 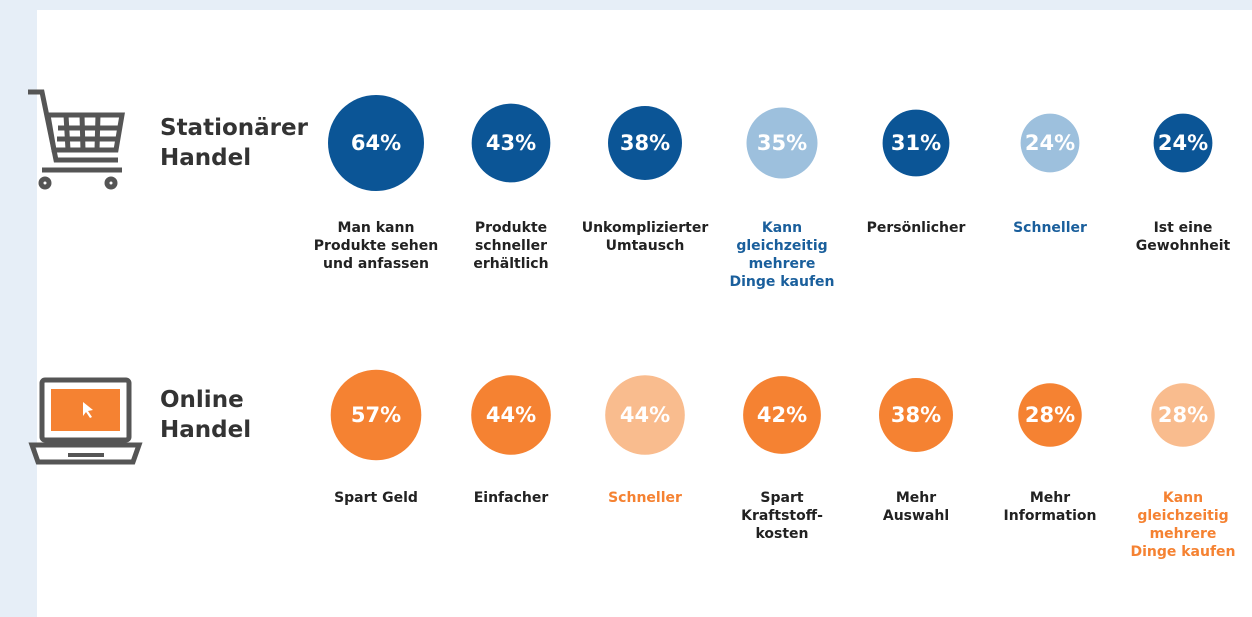 I want to click on bubble-value: 57%, so click(x=376, y=415).